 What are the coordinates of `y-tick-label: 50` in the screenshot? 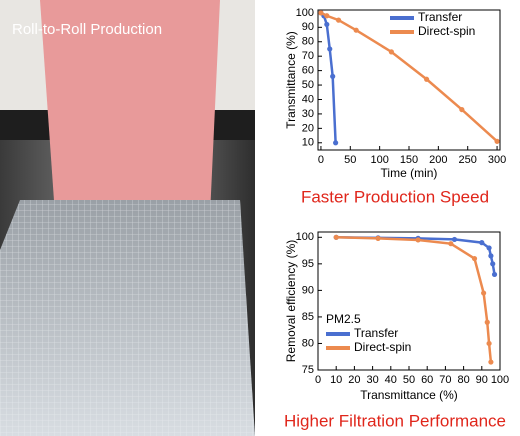 It's located at (308, 85).